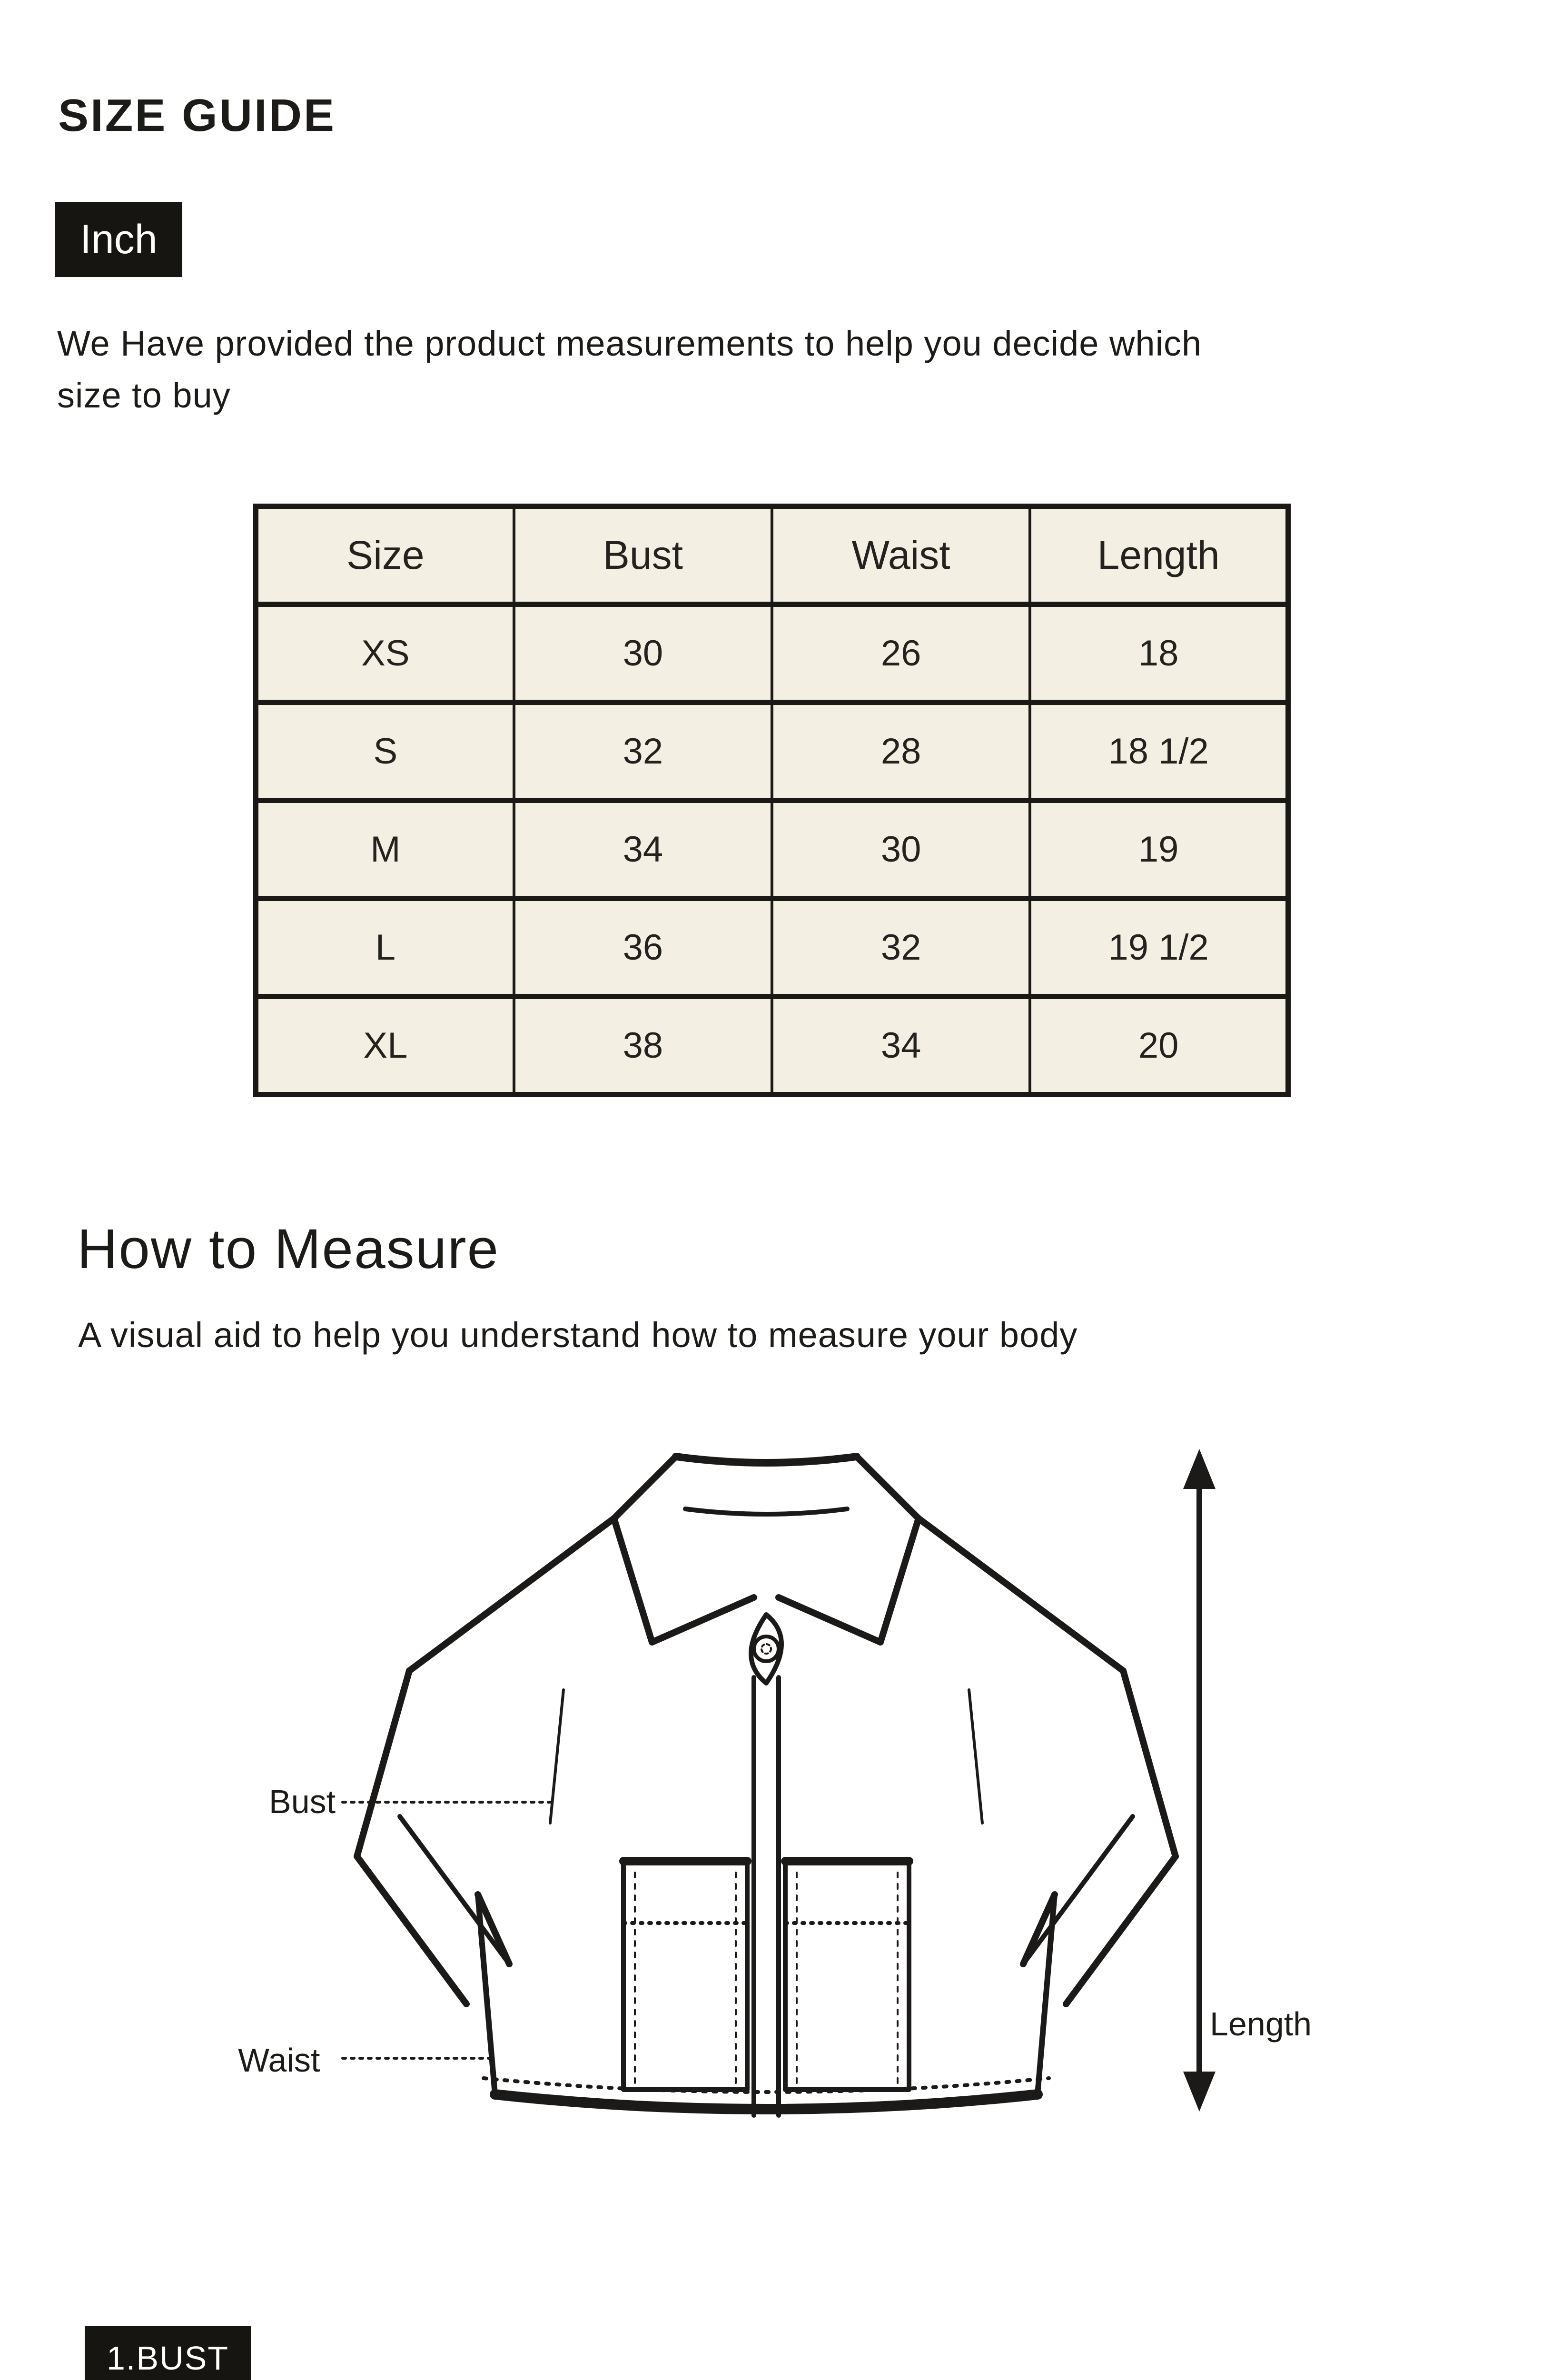  Describe the element at coordinates (1261, 2024) in the screenshot. I see `length-label: Length` at that location.